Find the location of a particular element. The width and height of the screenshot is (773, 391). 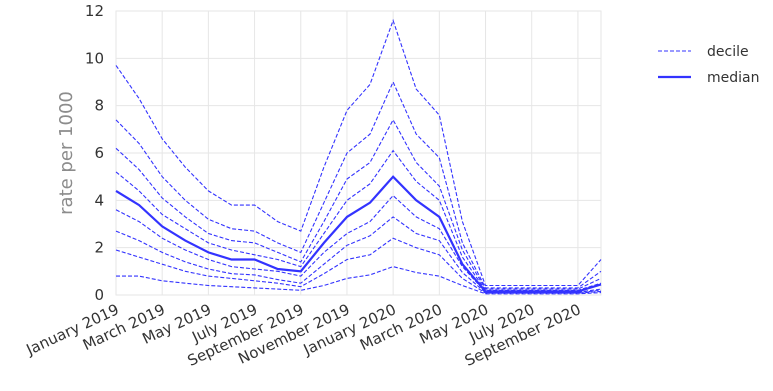

y-tick-label: 8 is located at coordinates (99, 106).